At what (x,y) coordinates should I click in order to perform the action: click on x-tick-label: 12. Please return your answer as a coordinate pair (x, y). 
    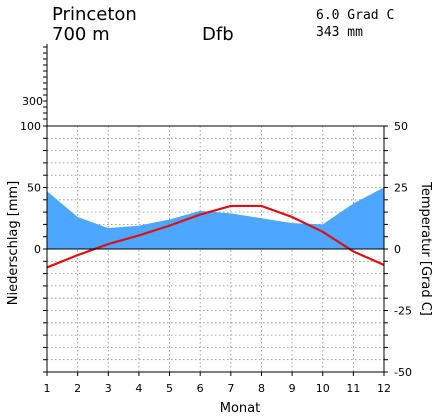
    Looking at the image, I should click on (384, 388).